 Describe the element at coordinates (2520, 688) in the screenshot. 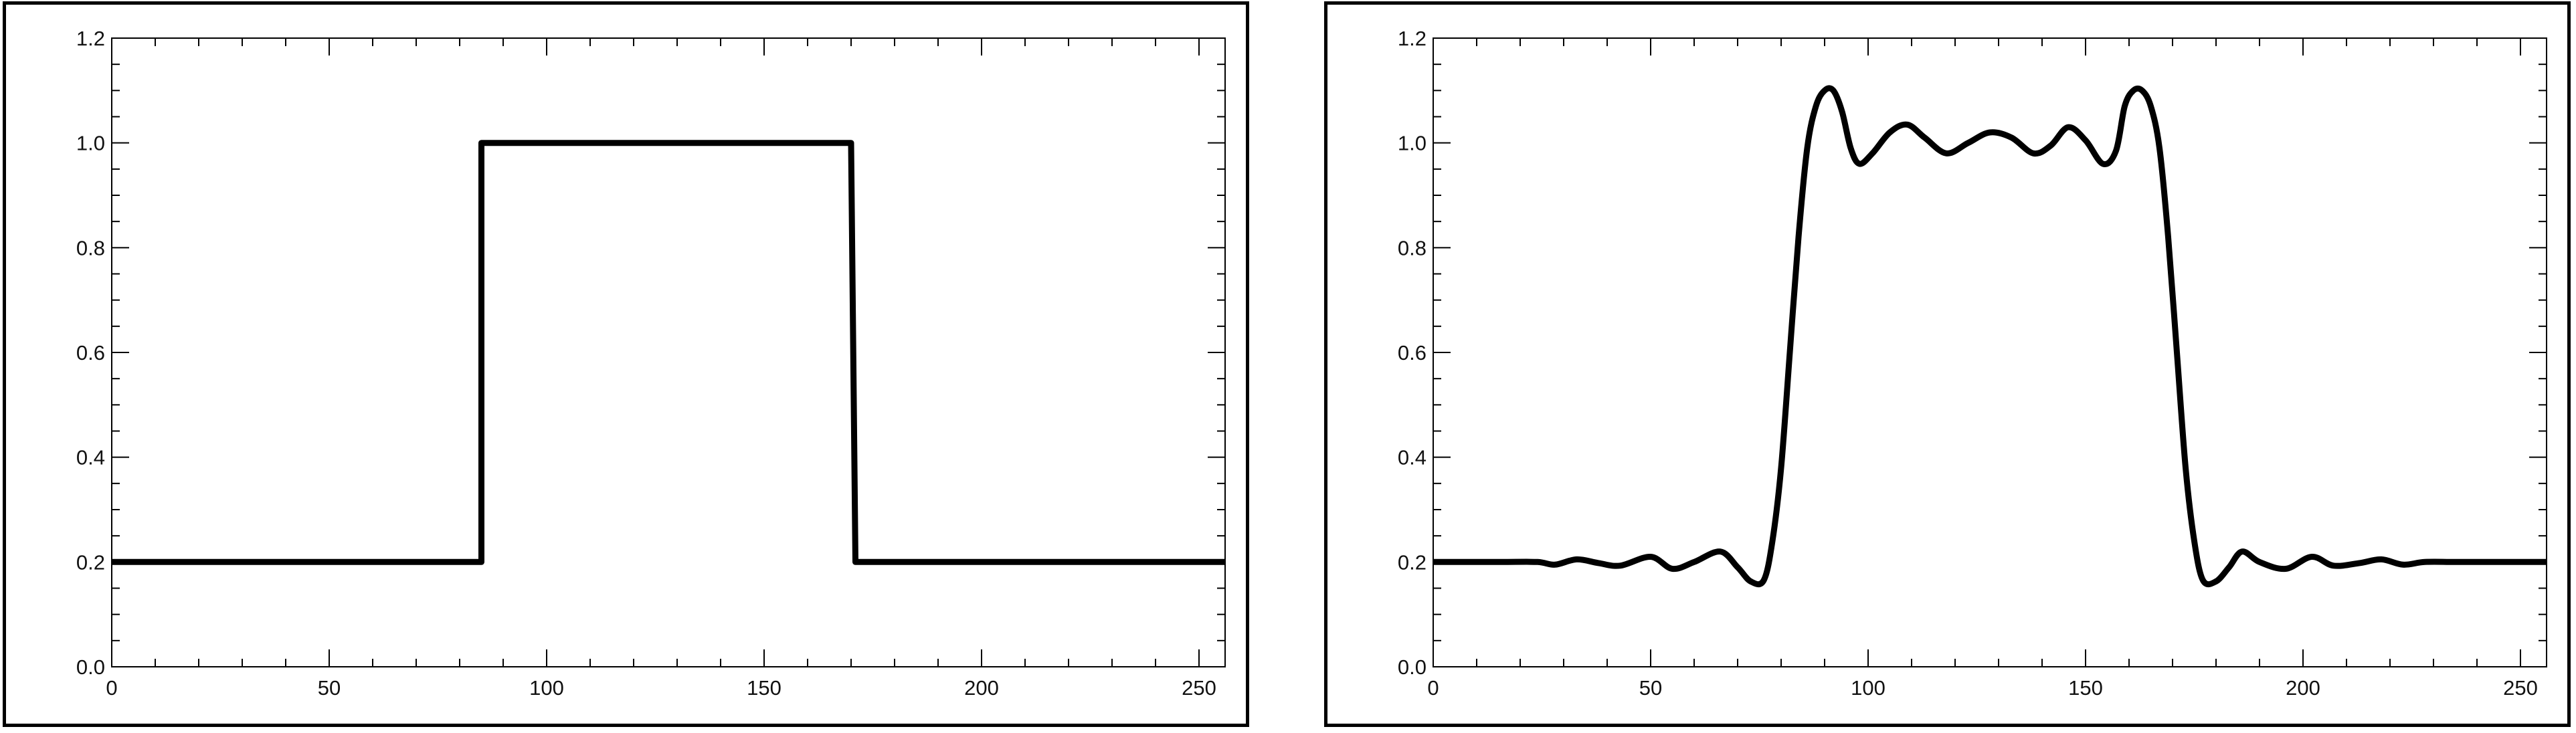

I see `chart-1-x-tick-label: 250` at that location.